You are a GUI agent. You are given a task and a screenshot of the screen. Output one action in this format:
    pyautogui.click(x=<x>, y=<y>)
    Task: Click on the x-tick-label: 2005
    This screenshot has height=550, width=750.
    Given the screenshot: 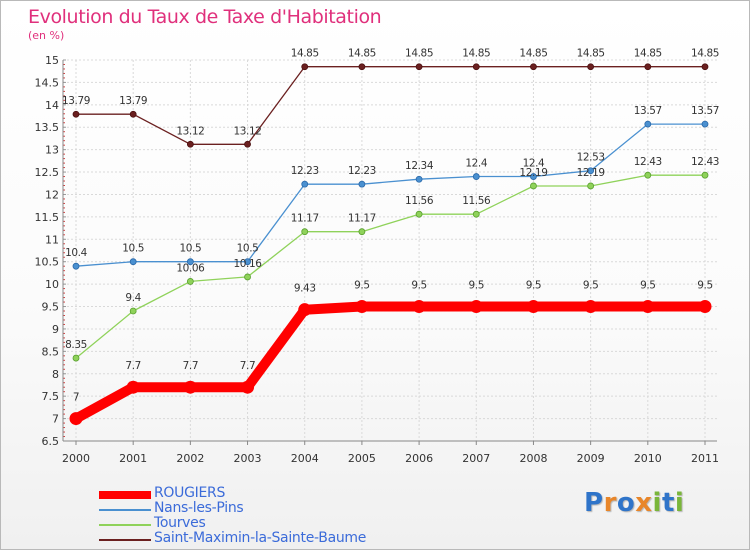 What is the action you would take?
    pyautogui.click(x=362, y=458)
    